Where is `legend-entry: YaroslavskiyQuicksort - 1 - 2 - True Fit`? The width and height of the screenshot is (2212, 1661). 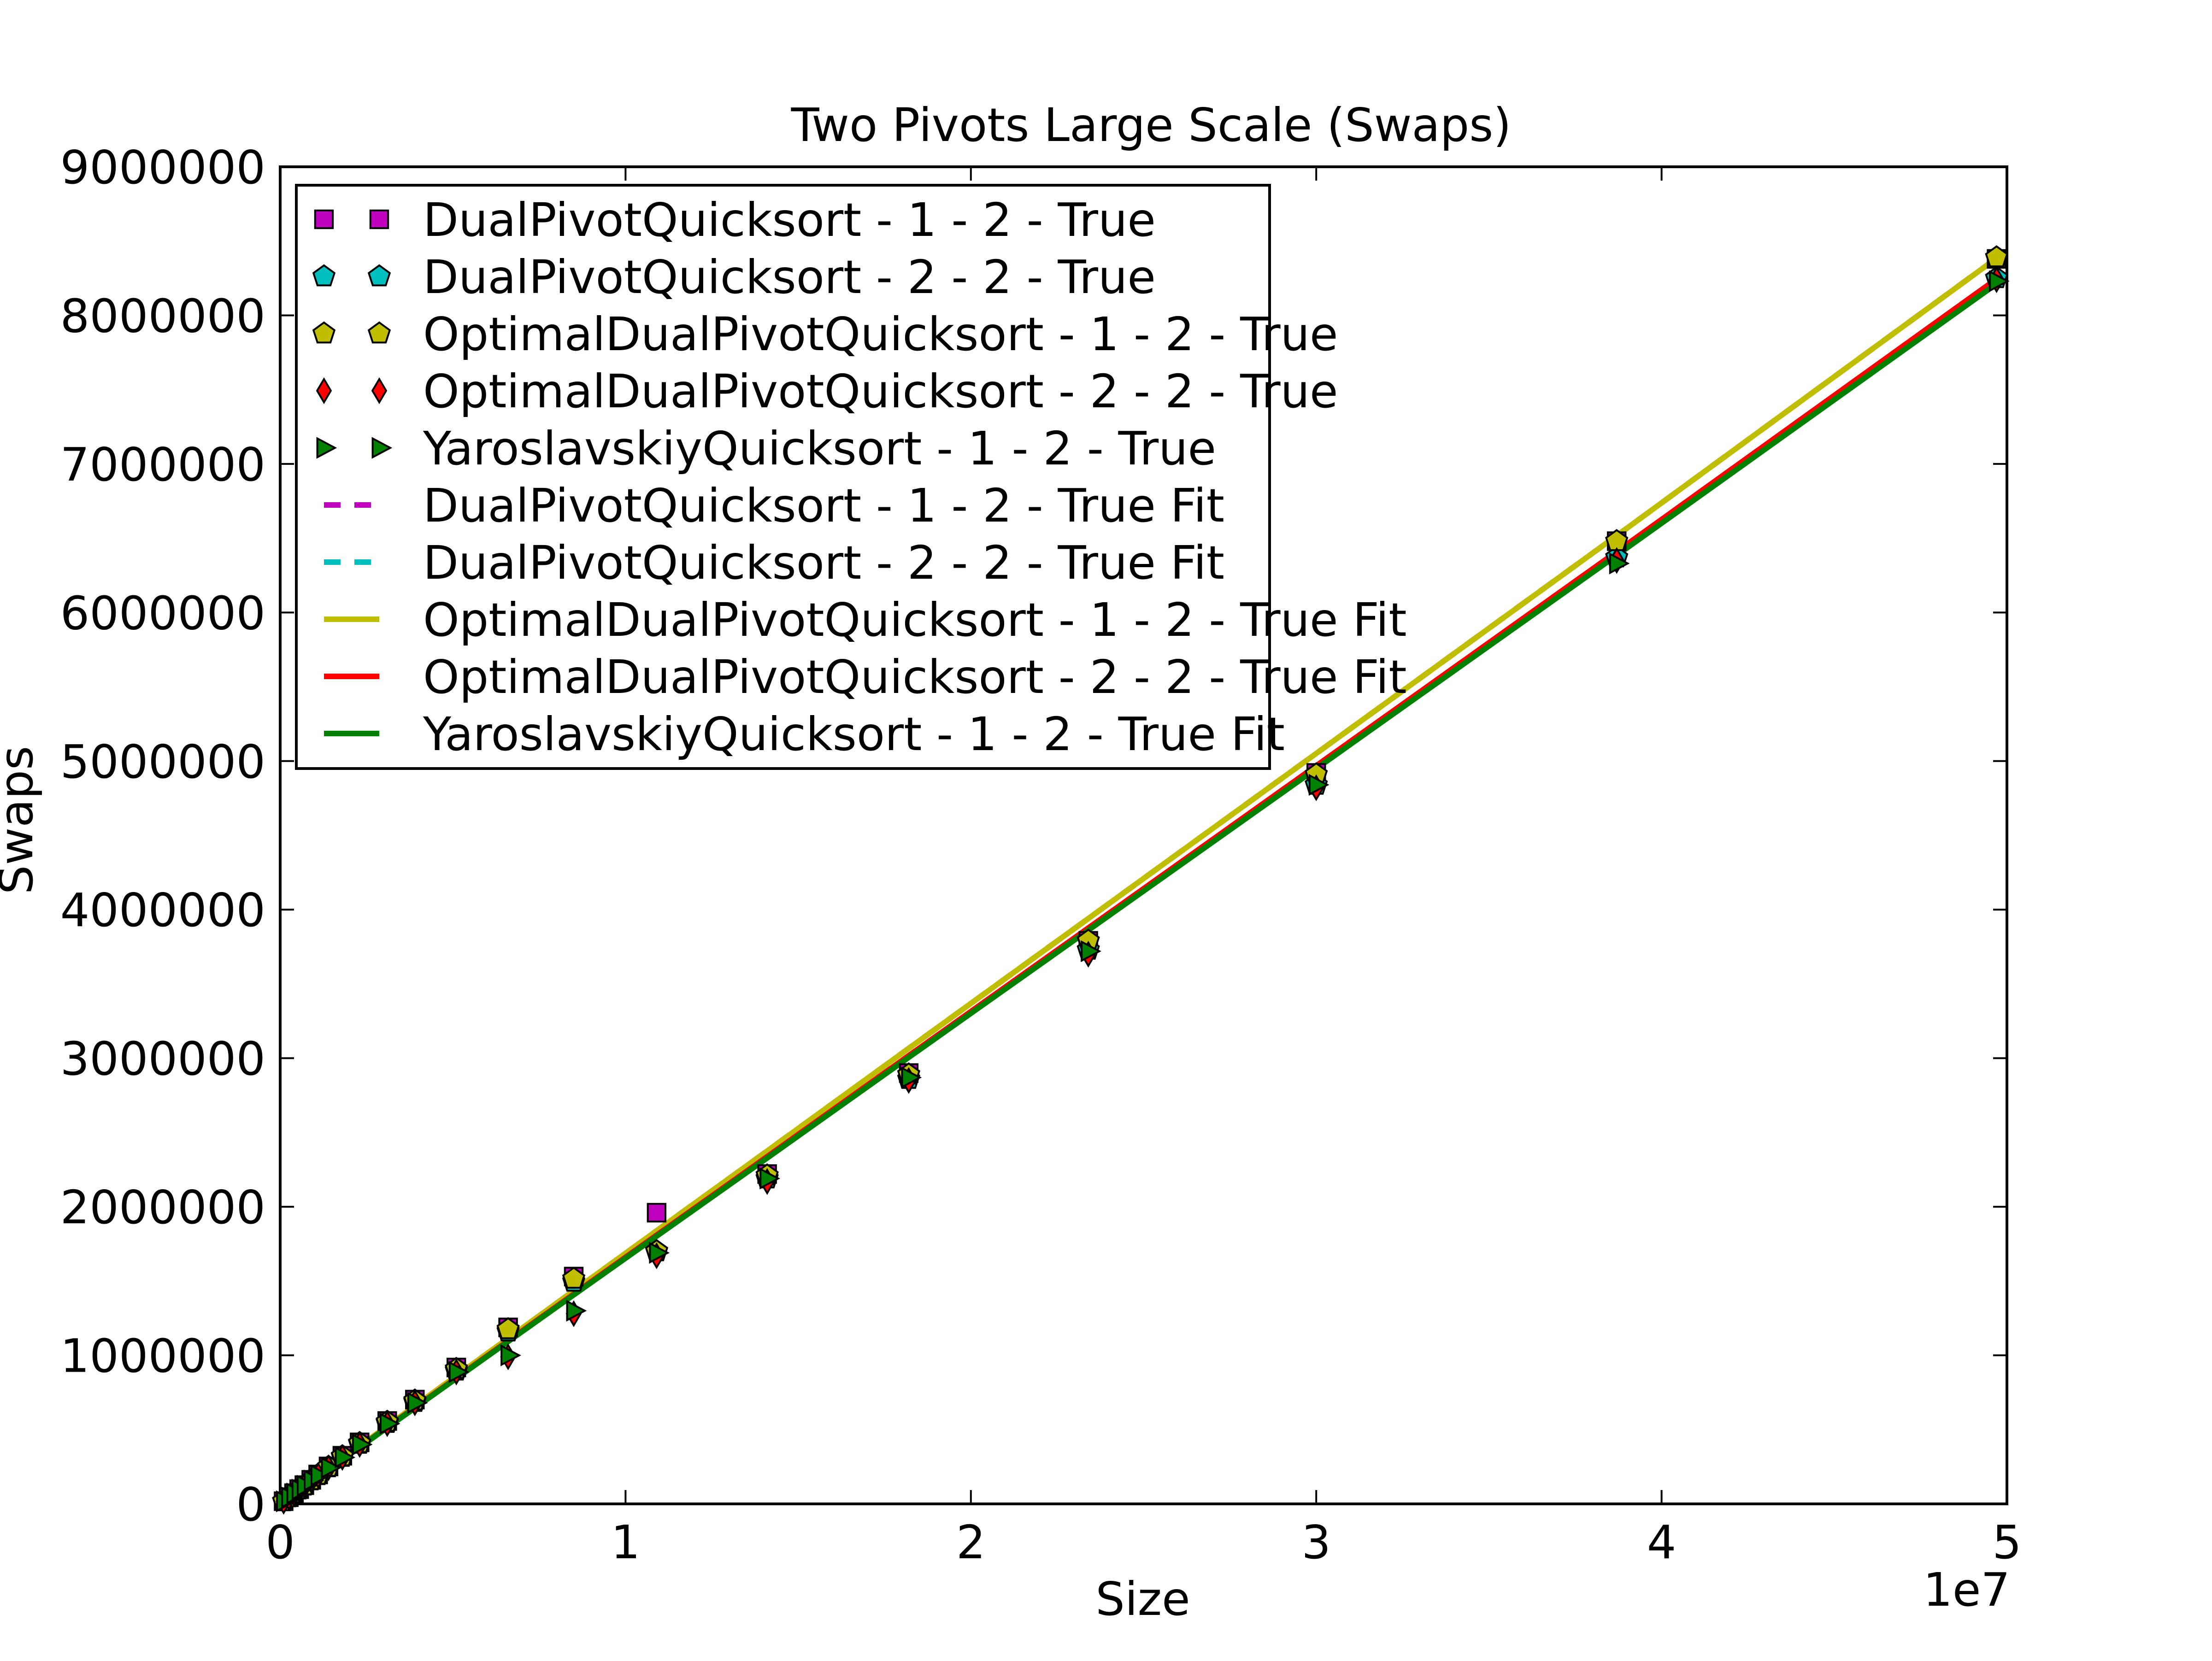
legend-entry: YaroslavskiyQuicksort - 1 - 2 - True Fit is located at coordinates (804, 734).